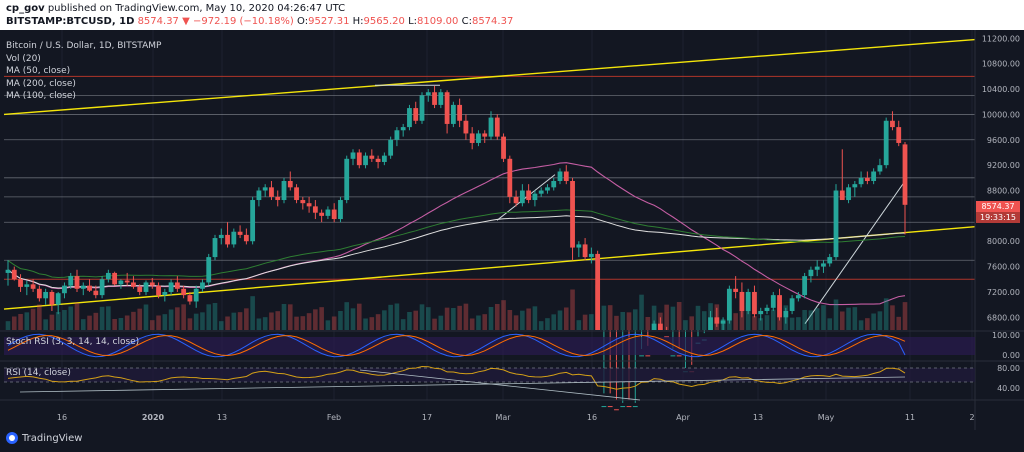 The image size is (1024, 452). I want to click on legend-volume: Vol (20), so click(23, 58).